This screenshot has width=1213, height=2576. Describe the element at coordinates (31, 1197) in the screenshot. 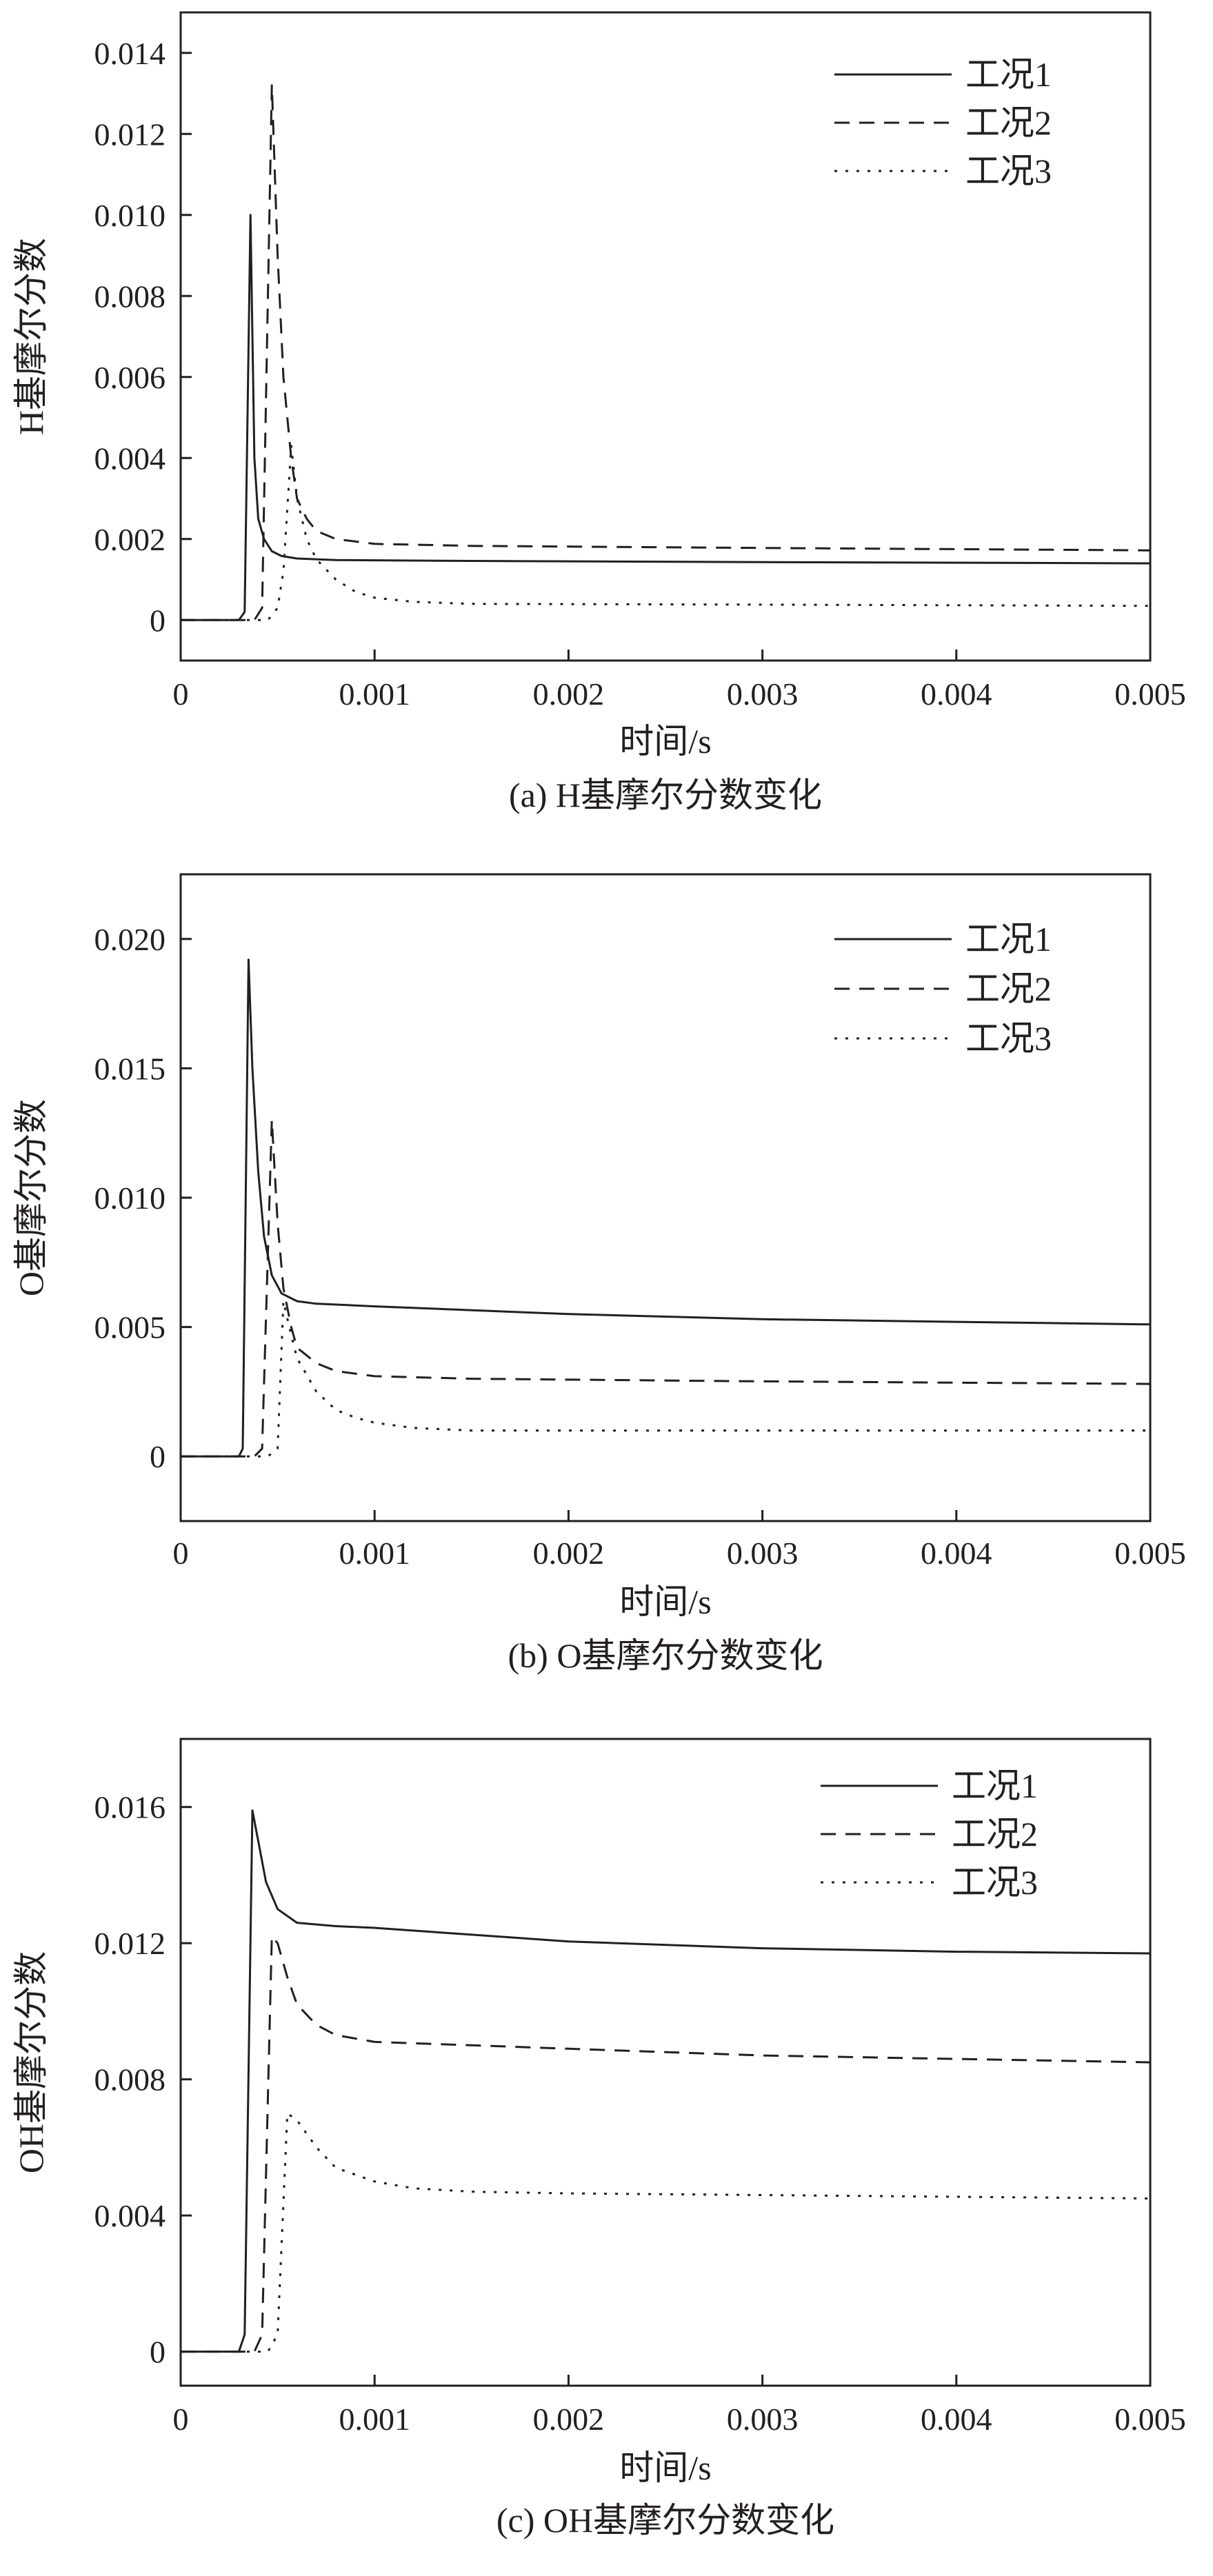

I see `y-axis-label: O基摩尔分数` at that location.